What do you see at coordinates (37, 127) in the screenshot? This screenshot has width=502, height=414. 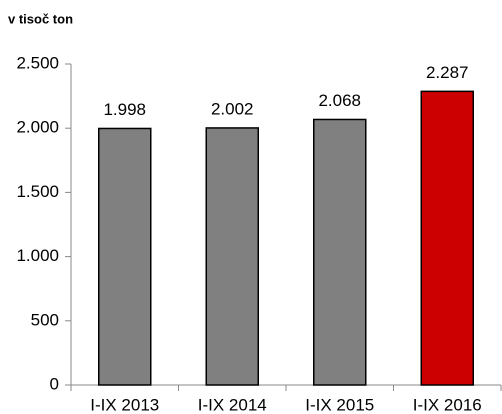 I see `y-tick-label: 2.000` at bounding box center [37, 127].